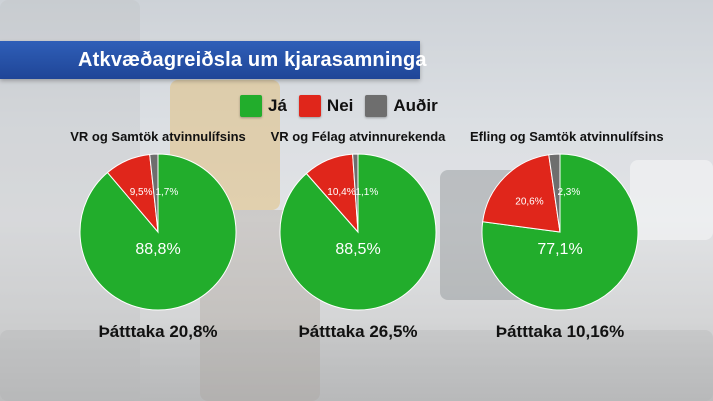 The width and height of the screenshot is (713, 401). What do you see at coordinates (521, 193) in the screenshot?
I see `pie-slice-nei` at bounding box center [521, 193].